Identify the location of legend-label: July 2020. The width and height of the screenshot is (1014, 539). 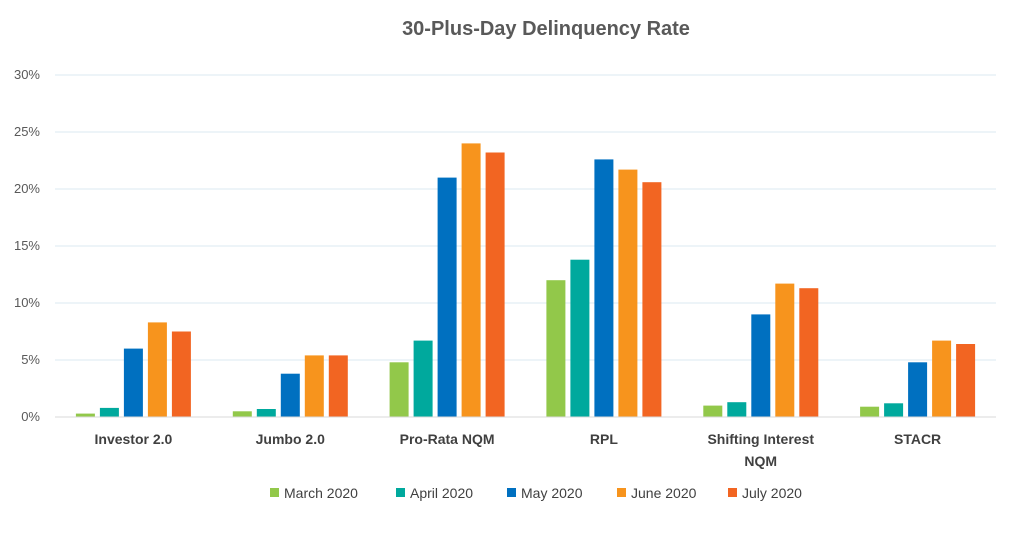
(772, 493).